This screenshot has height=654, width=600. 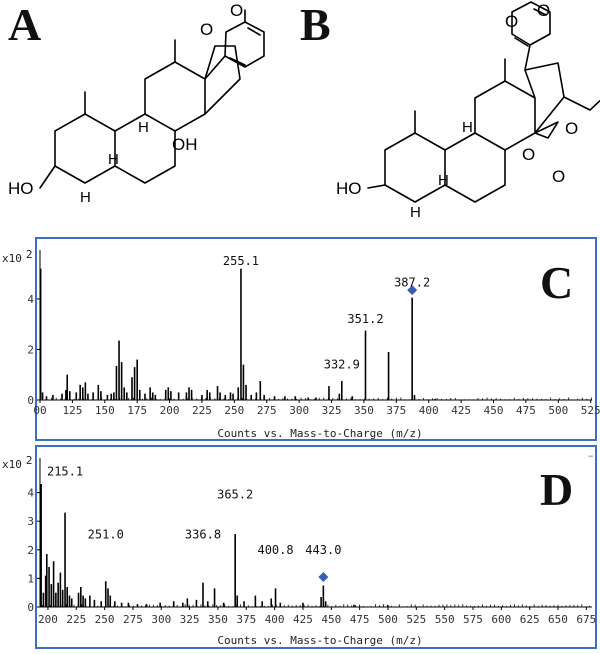 I want to click on atom-ho-b: HO, so click(x=349, y=188).